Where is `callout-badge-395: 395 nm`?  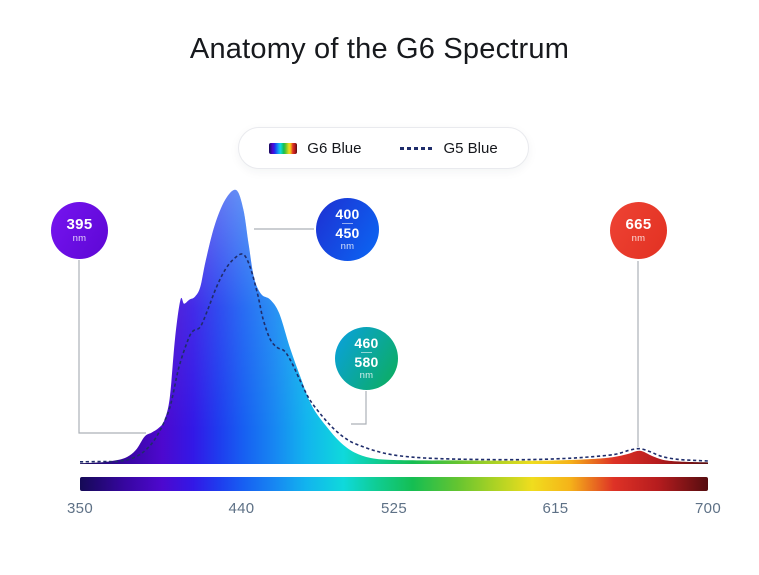
callout-badge-395: 395 nm is located at coordinates (79, 230).